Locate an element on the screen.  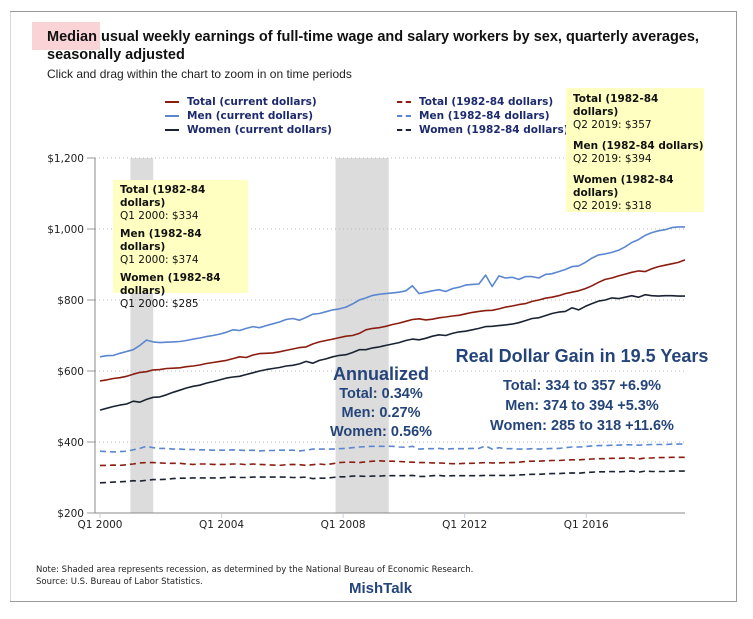
tooltip-value: Q2 2019: $394 is located at coordinates (612, 159).